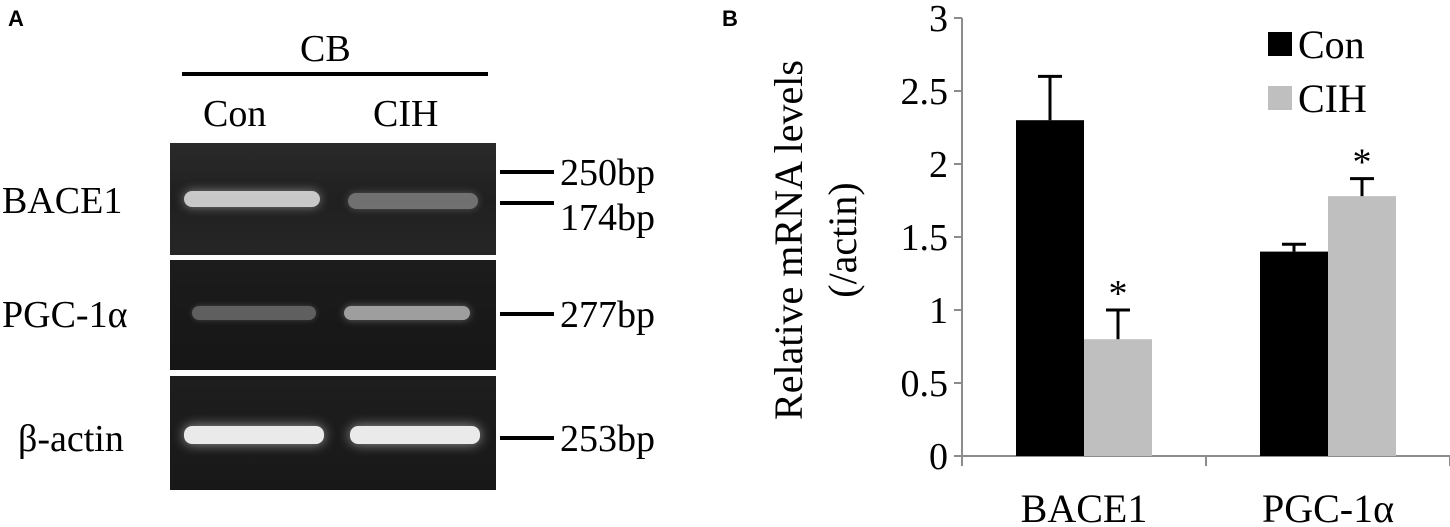 Image resolution: width=1450 pixels, height=527 pixels. Describe the element at coordinates (415, 435) in the screenshot. I see `band-actin-cih` at that location.